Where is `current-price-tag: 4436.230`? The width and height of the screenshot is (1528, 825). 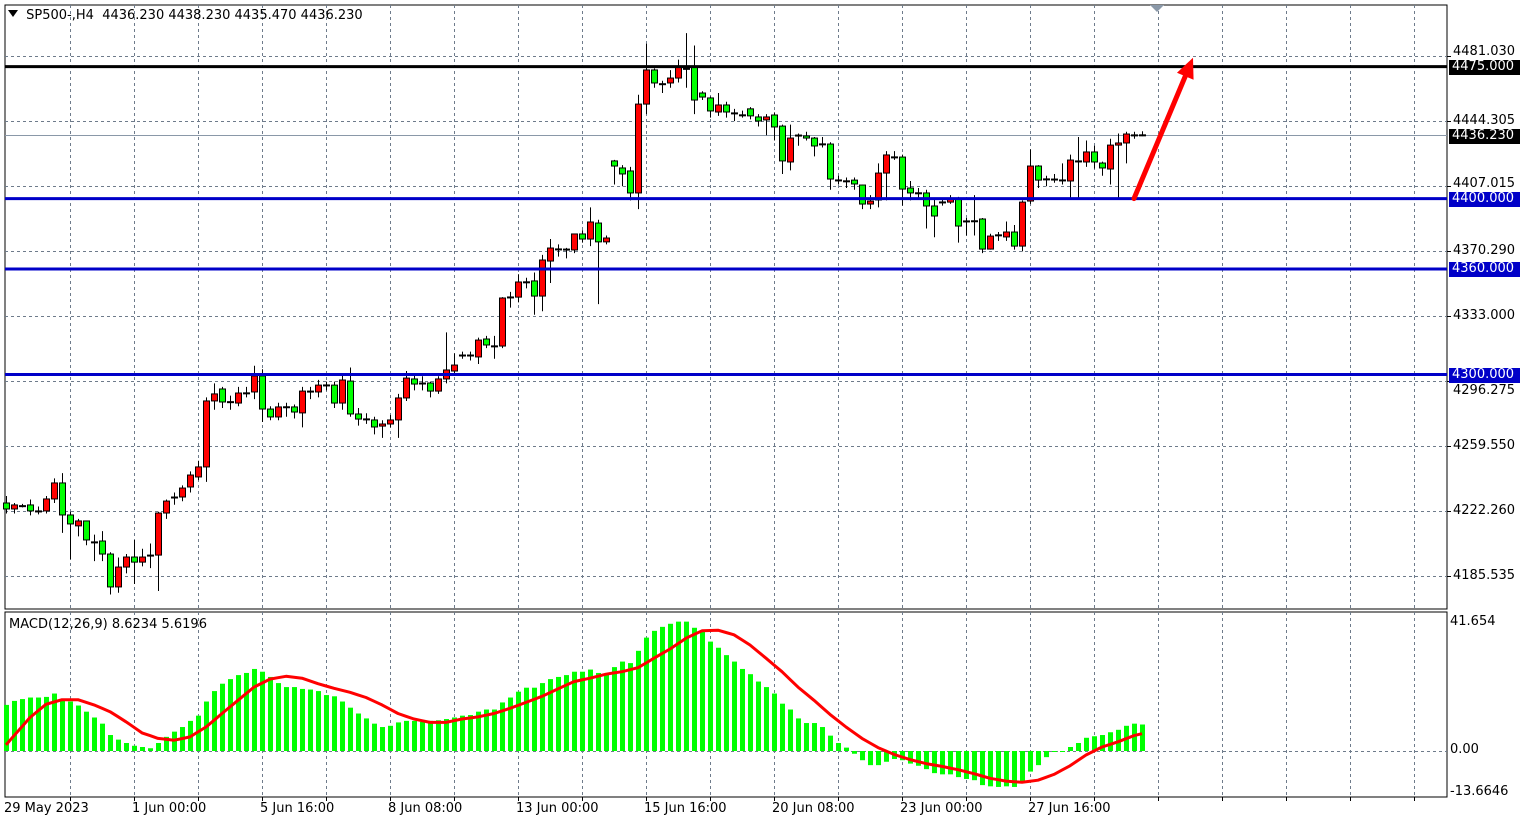
current-price-tag: 4436.230 is located at coordinates (1484, 136).